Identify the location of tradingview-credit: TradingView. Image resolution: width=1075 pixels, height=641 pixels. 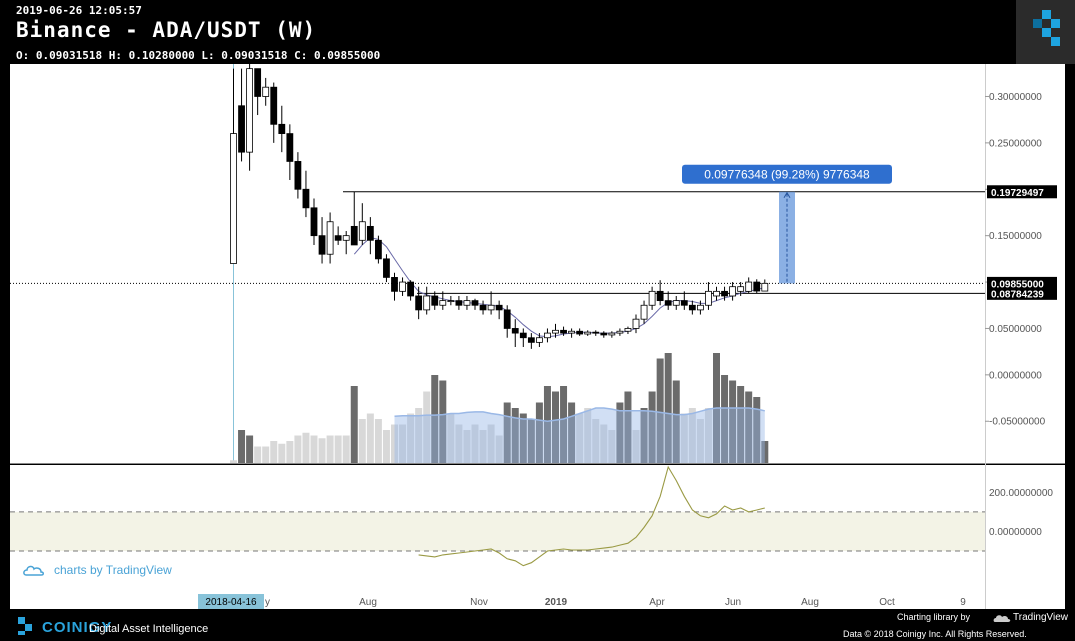
(1041, 617).